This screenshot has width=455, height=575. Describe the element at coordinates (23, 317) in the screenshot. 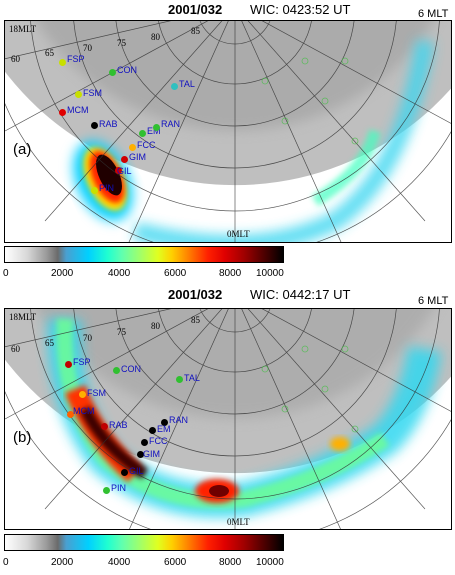

I see `panel-b-mlt-left: 18MLT` at that location.